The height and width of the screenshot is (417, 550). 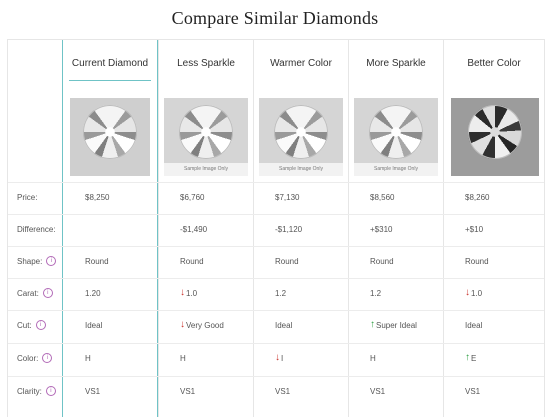 I want to click on current-header-underline, so click(x=110, y=80).